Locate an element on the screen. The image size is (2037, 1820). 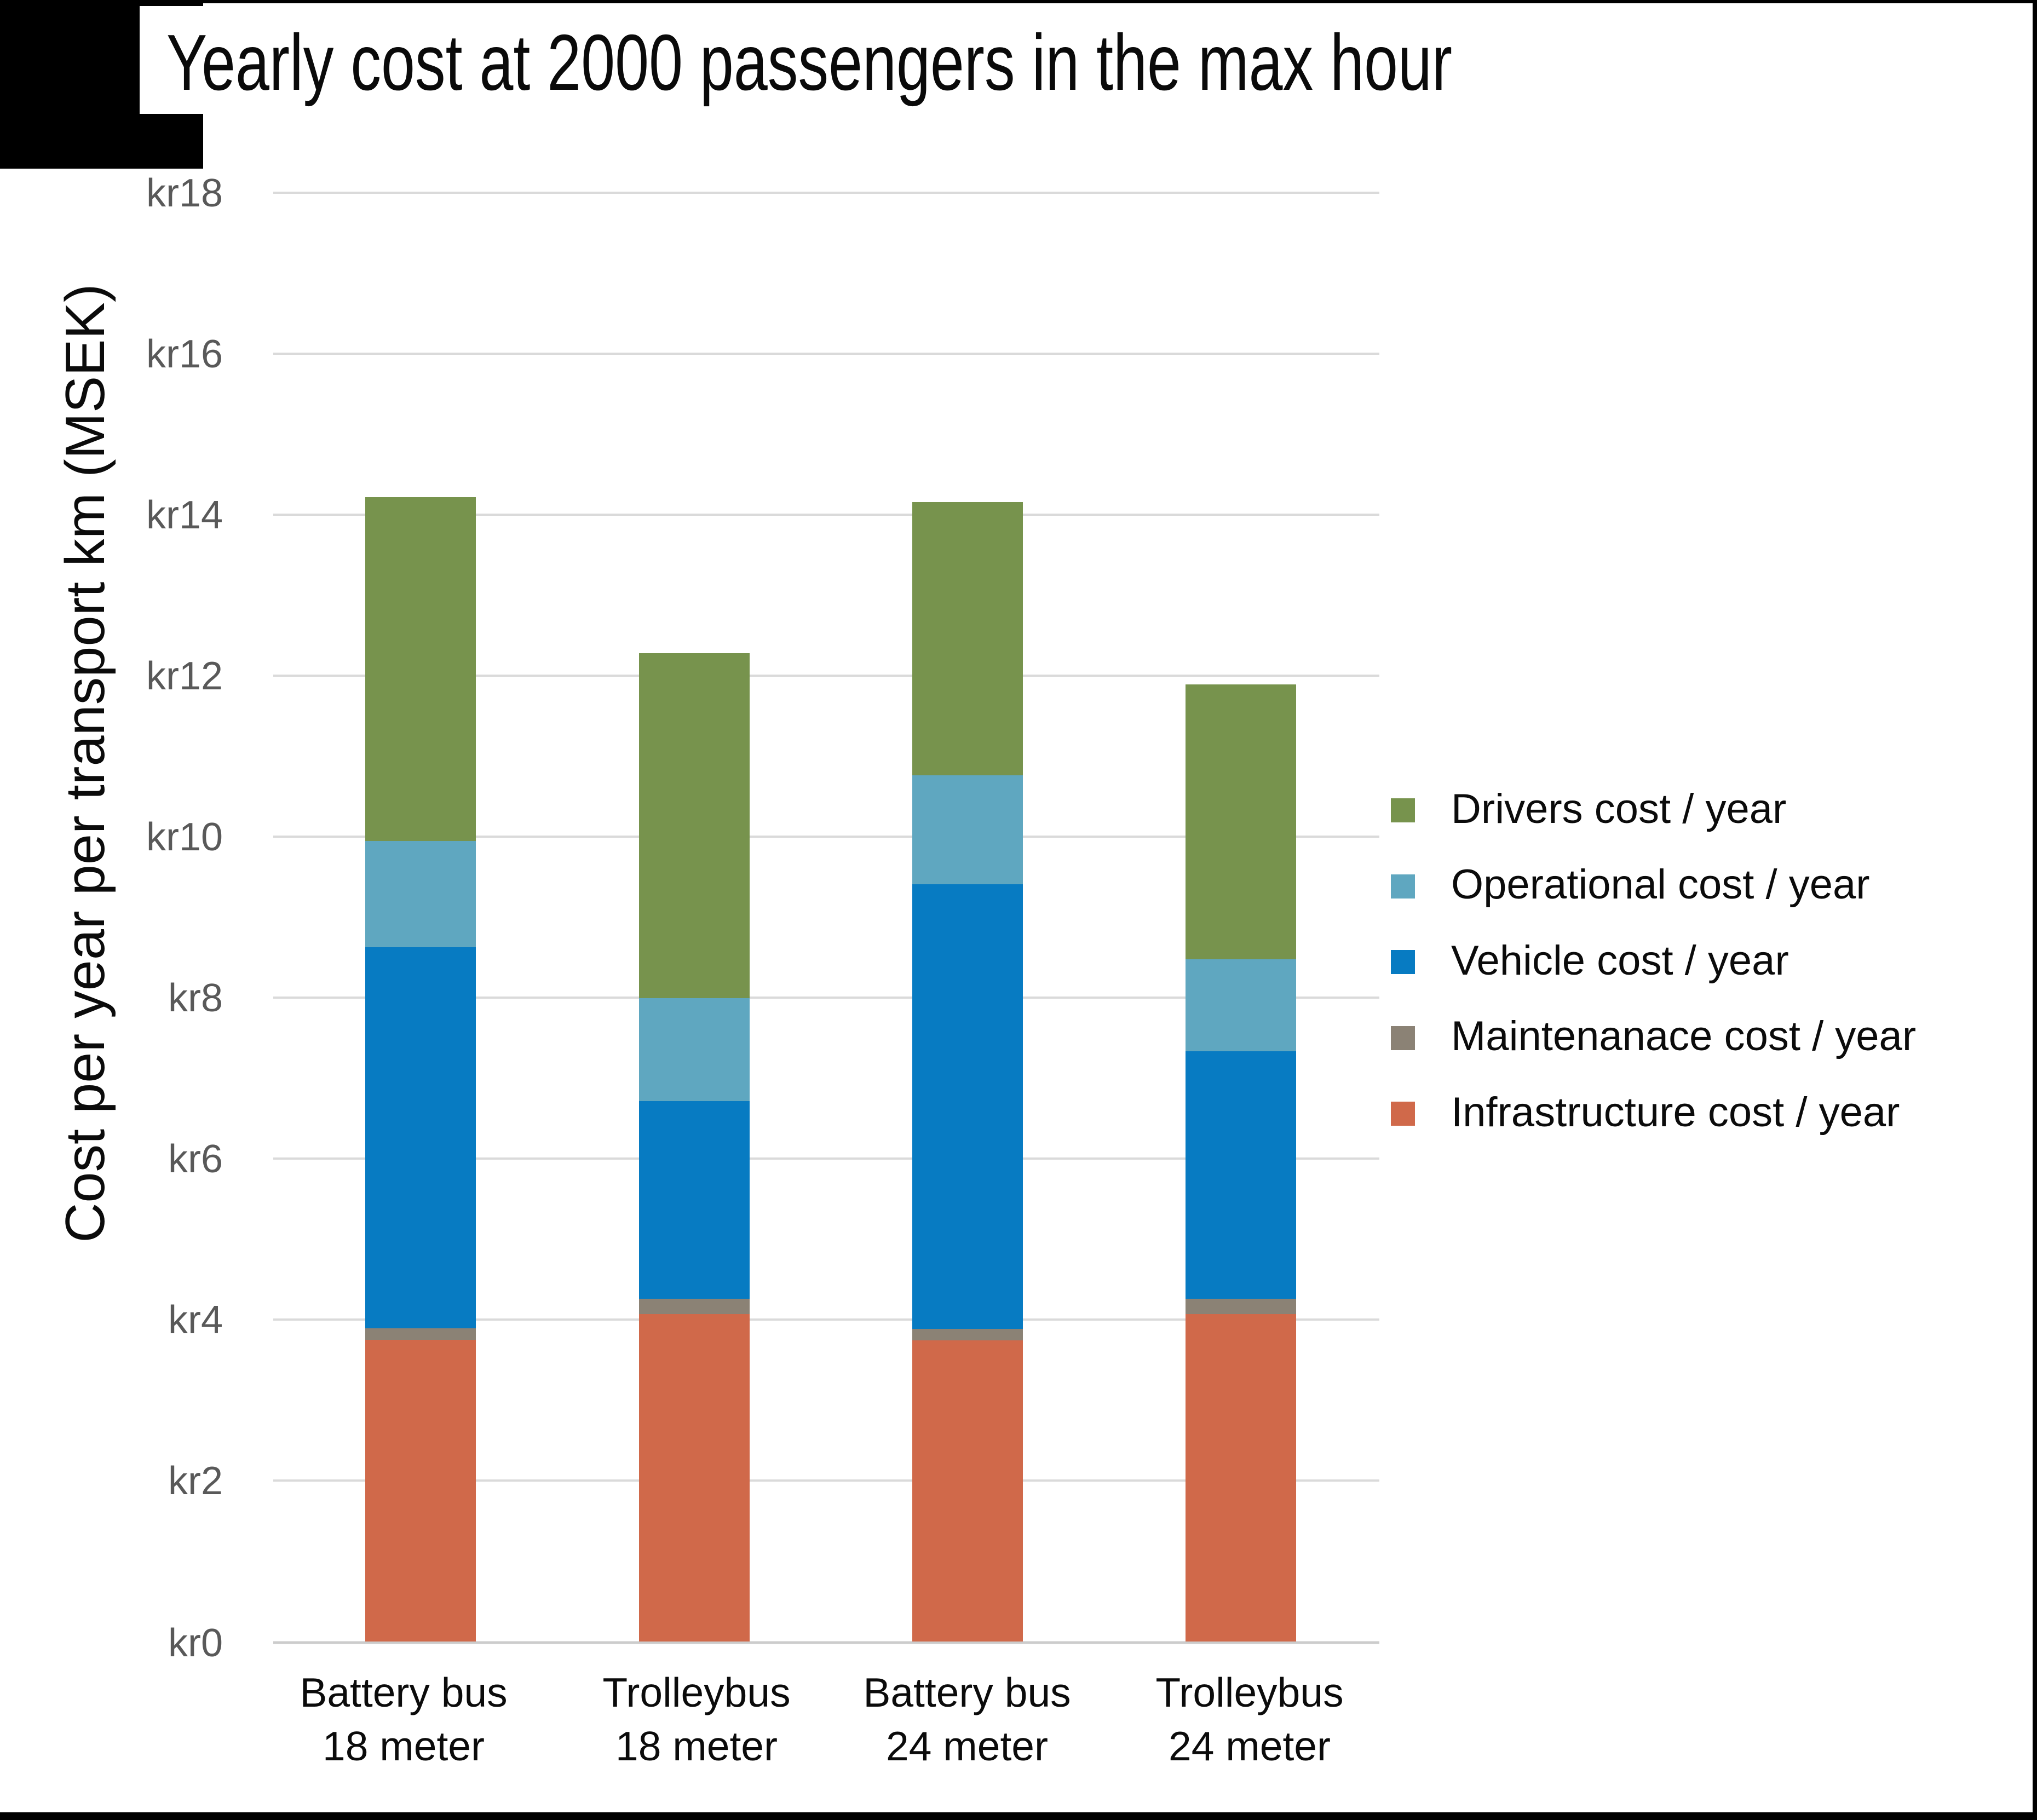
svg-text: kr0 is located at coordinates (195, 1643).